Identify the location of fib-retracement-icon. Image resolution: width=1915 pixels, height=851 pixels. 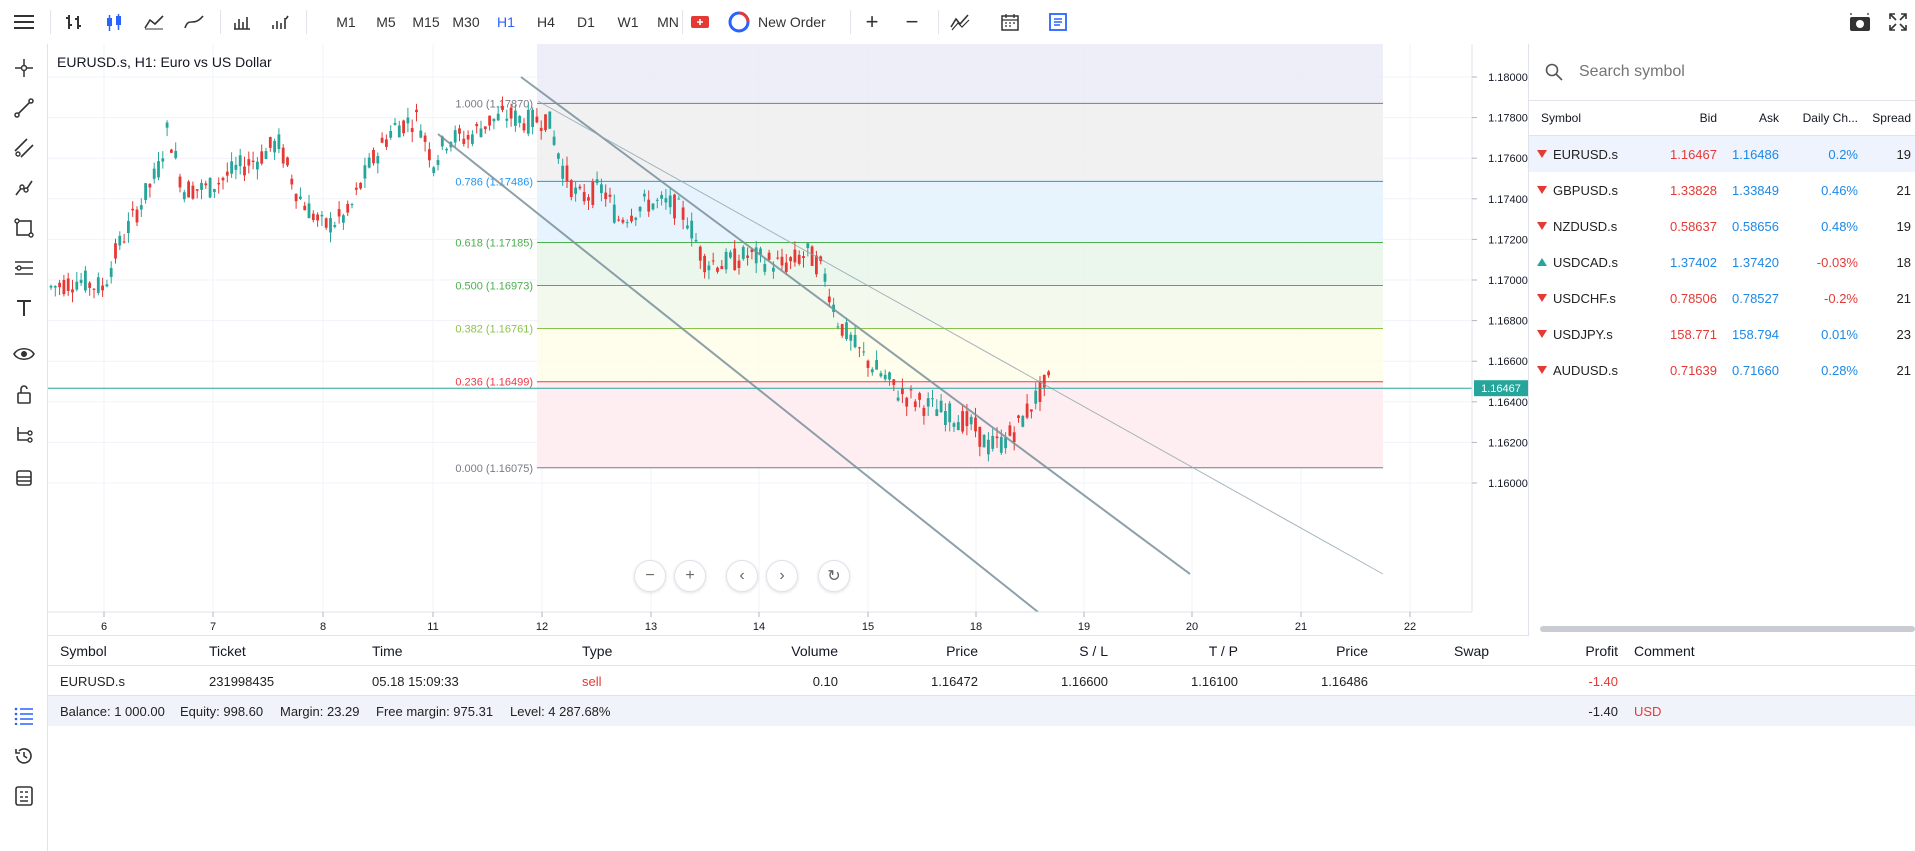
(24, 268).